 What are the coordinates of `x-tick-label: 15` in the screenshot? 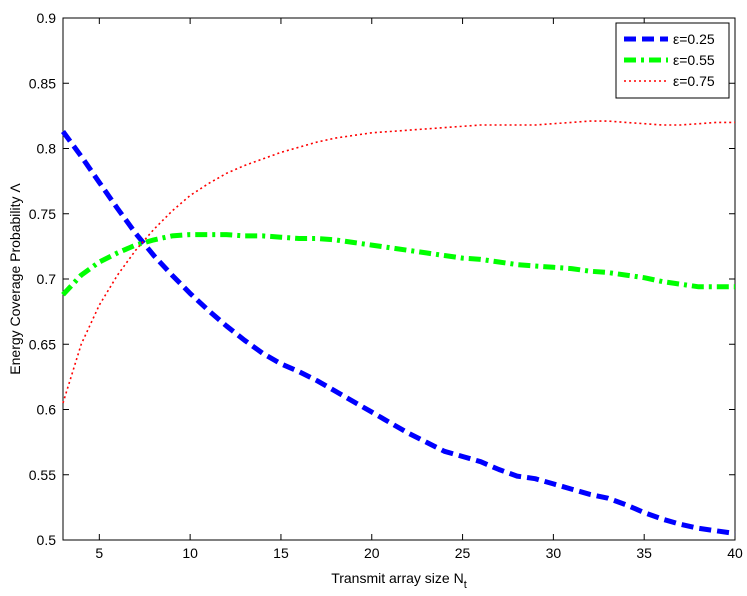 It's located at (281, 553).